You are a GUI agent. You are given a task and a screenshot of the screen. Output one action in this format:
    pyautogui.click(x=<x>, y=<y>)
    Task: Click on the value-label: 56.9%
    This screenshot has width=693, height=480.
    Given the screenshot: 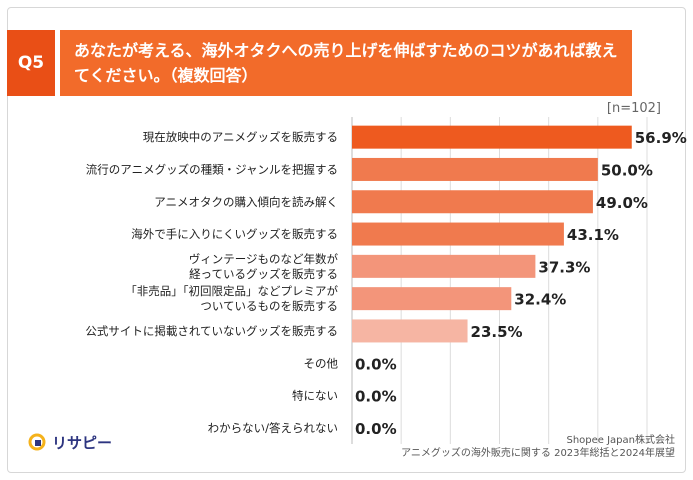 What is the action you would take?
    pyautogui.click(x=661, y=138)
    